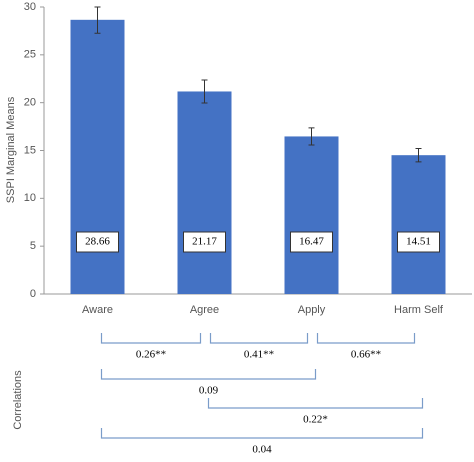 The height and width of the screenshot is (462, 474). Describe the element at coordinates (11, 149) in the screenshot. I see `y-axis-label: SSPI Marginal Means` at that location.